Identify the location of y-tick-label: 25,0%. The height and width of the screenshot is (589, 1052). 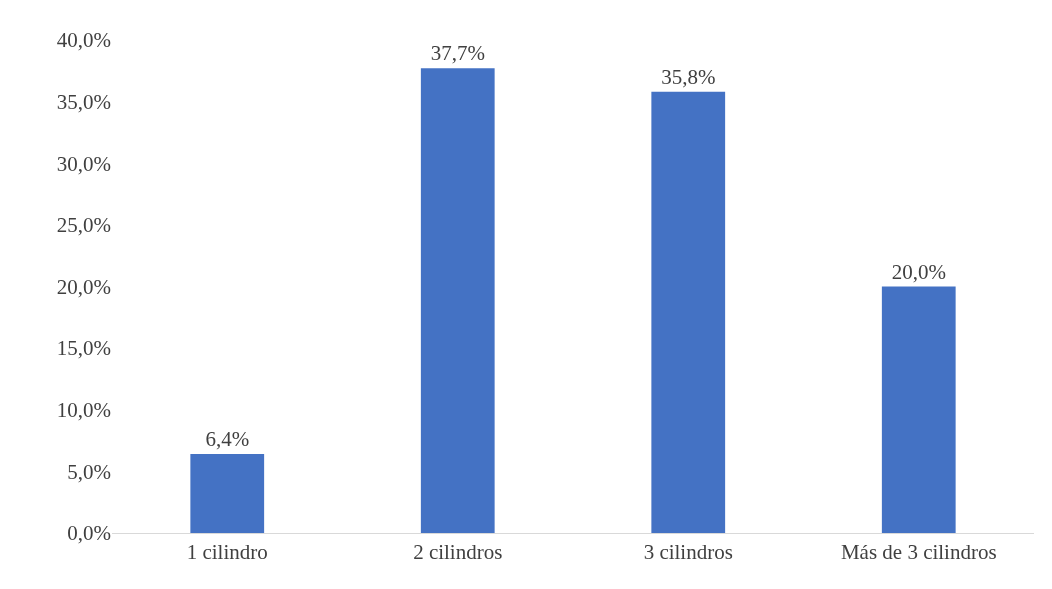
(83, 225).